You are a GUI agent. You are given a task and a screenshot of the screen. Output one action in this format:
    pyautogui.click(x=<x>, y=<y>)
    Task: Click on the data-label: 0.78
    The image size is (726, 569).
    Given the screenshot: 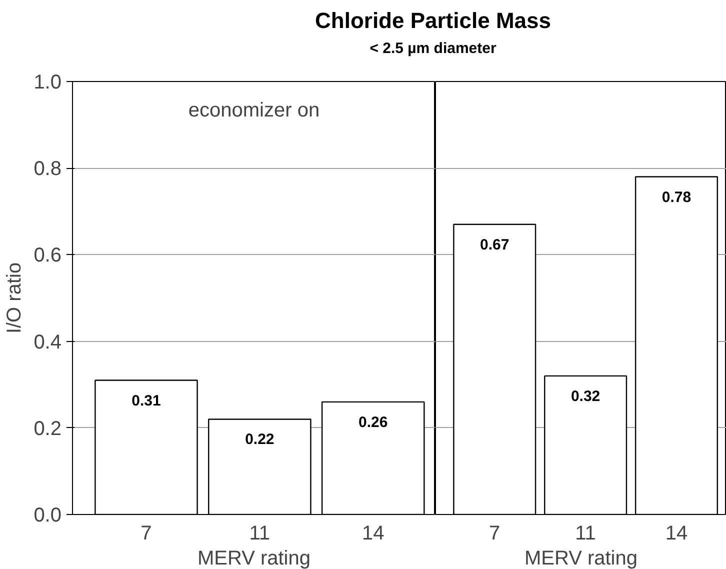 What is the action you would take?
    pyautogui.click(x=677, y=197)
    